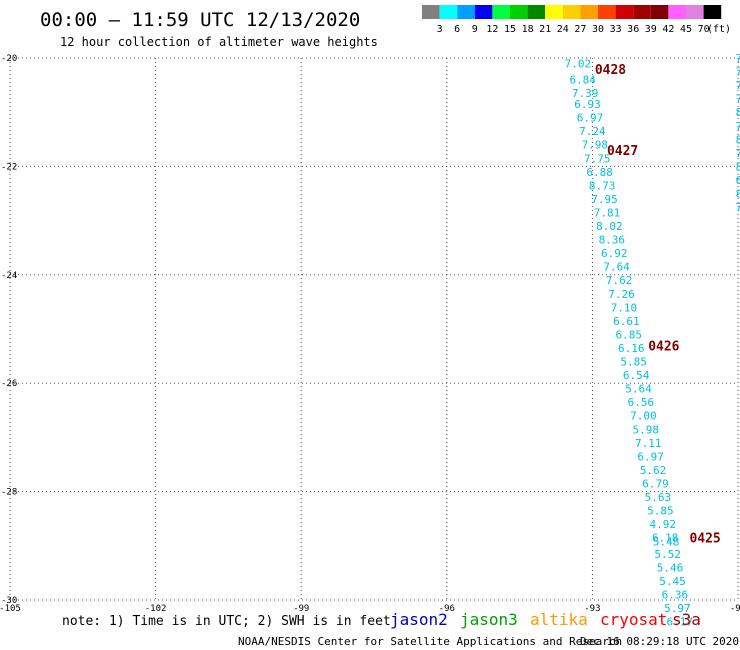 The height and width of the screenshot is (650, 740). What do you see at coordinates (633, 362) in the screenshot?
I see `wave-height-label: 5.85` at bounding box center [633, 362].